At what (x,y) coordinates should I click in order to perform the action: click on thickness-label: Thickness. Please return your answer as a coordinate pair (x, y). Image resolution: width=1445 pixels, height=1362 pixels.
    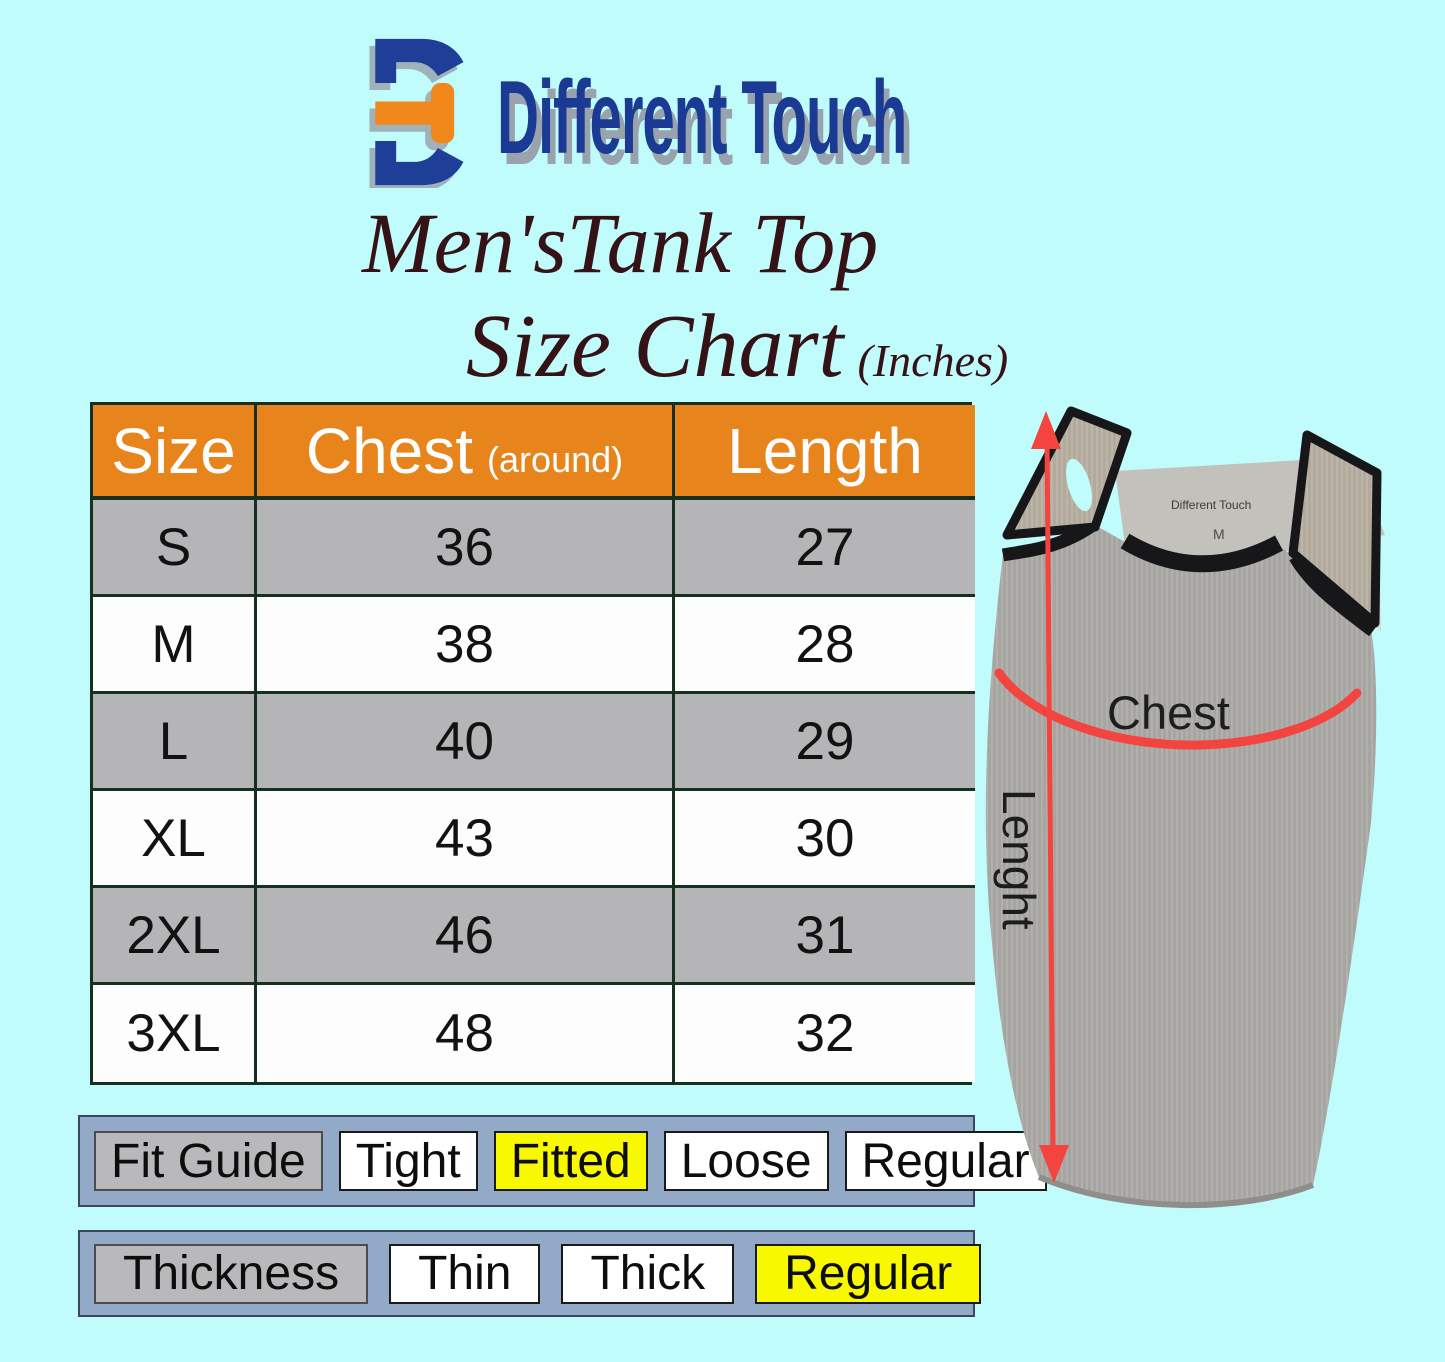
    Looking at the image, I should click on (231, 1273).